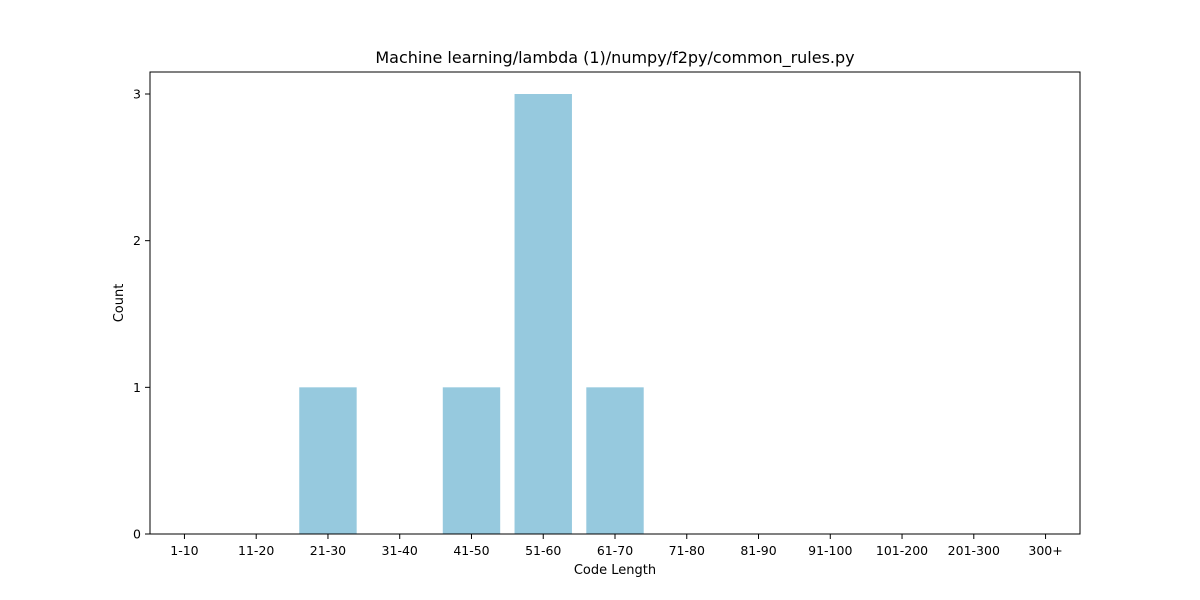 The height and width of the screenshot is (600, 1200). Describe the element at coordinates (471, 550) in the screenshot. I see `x-tick-label: 41-50` at that location.